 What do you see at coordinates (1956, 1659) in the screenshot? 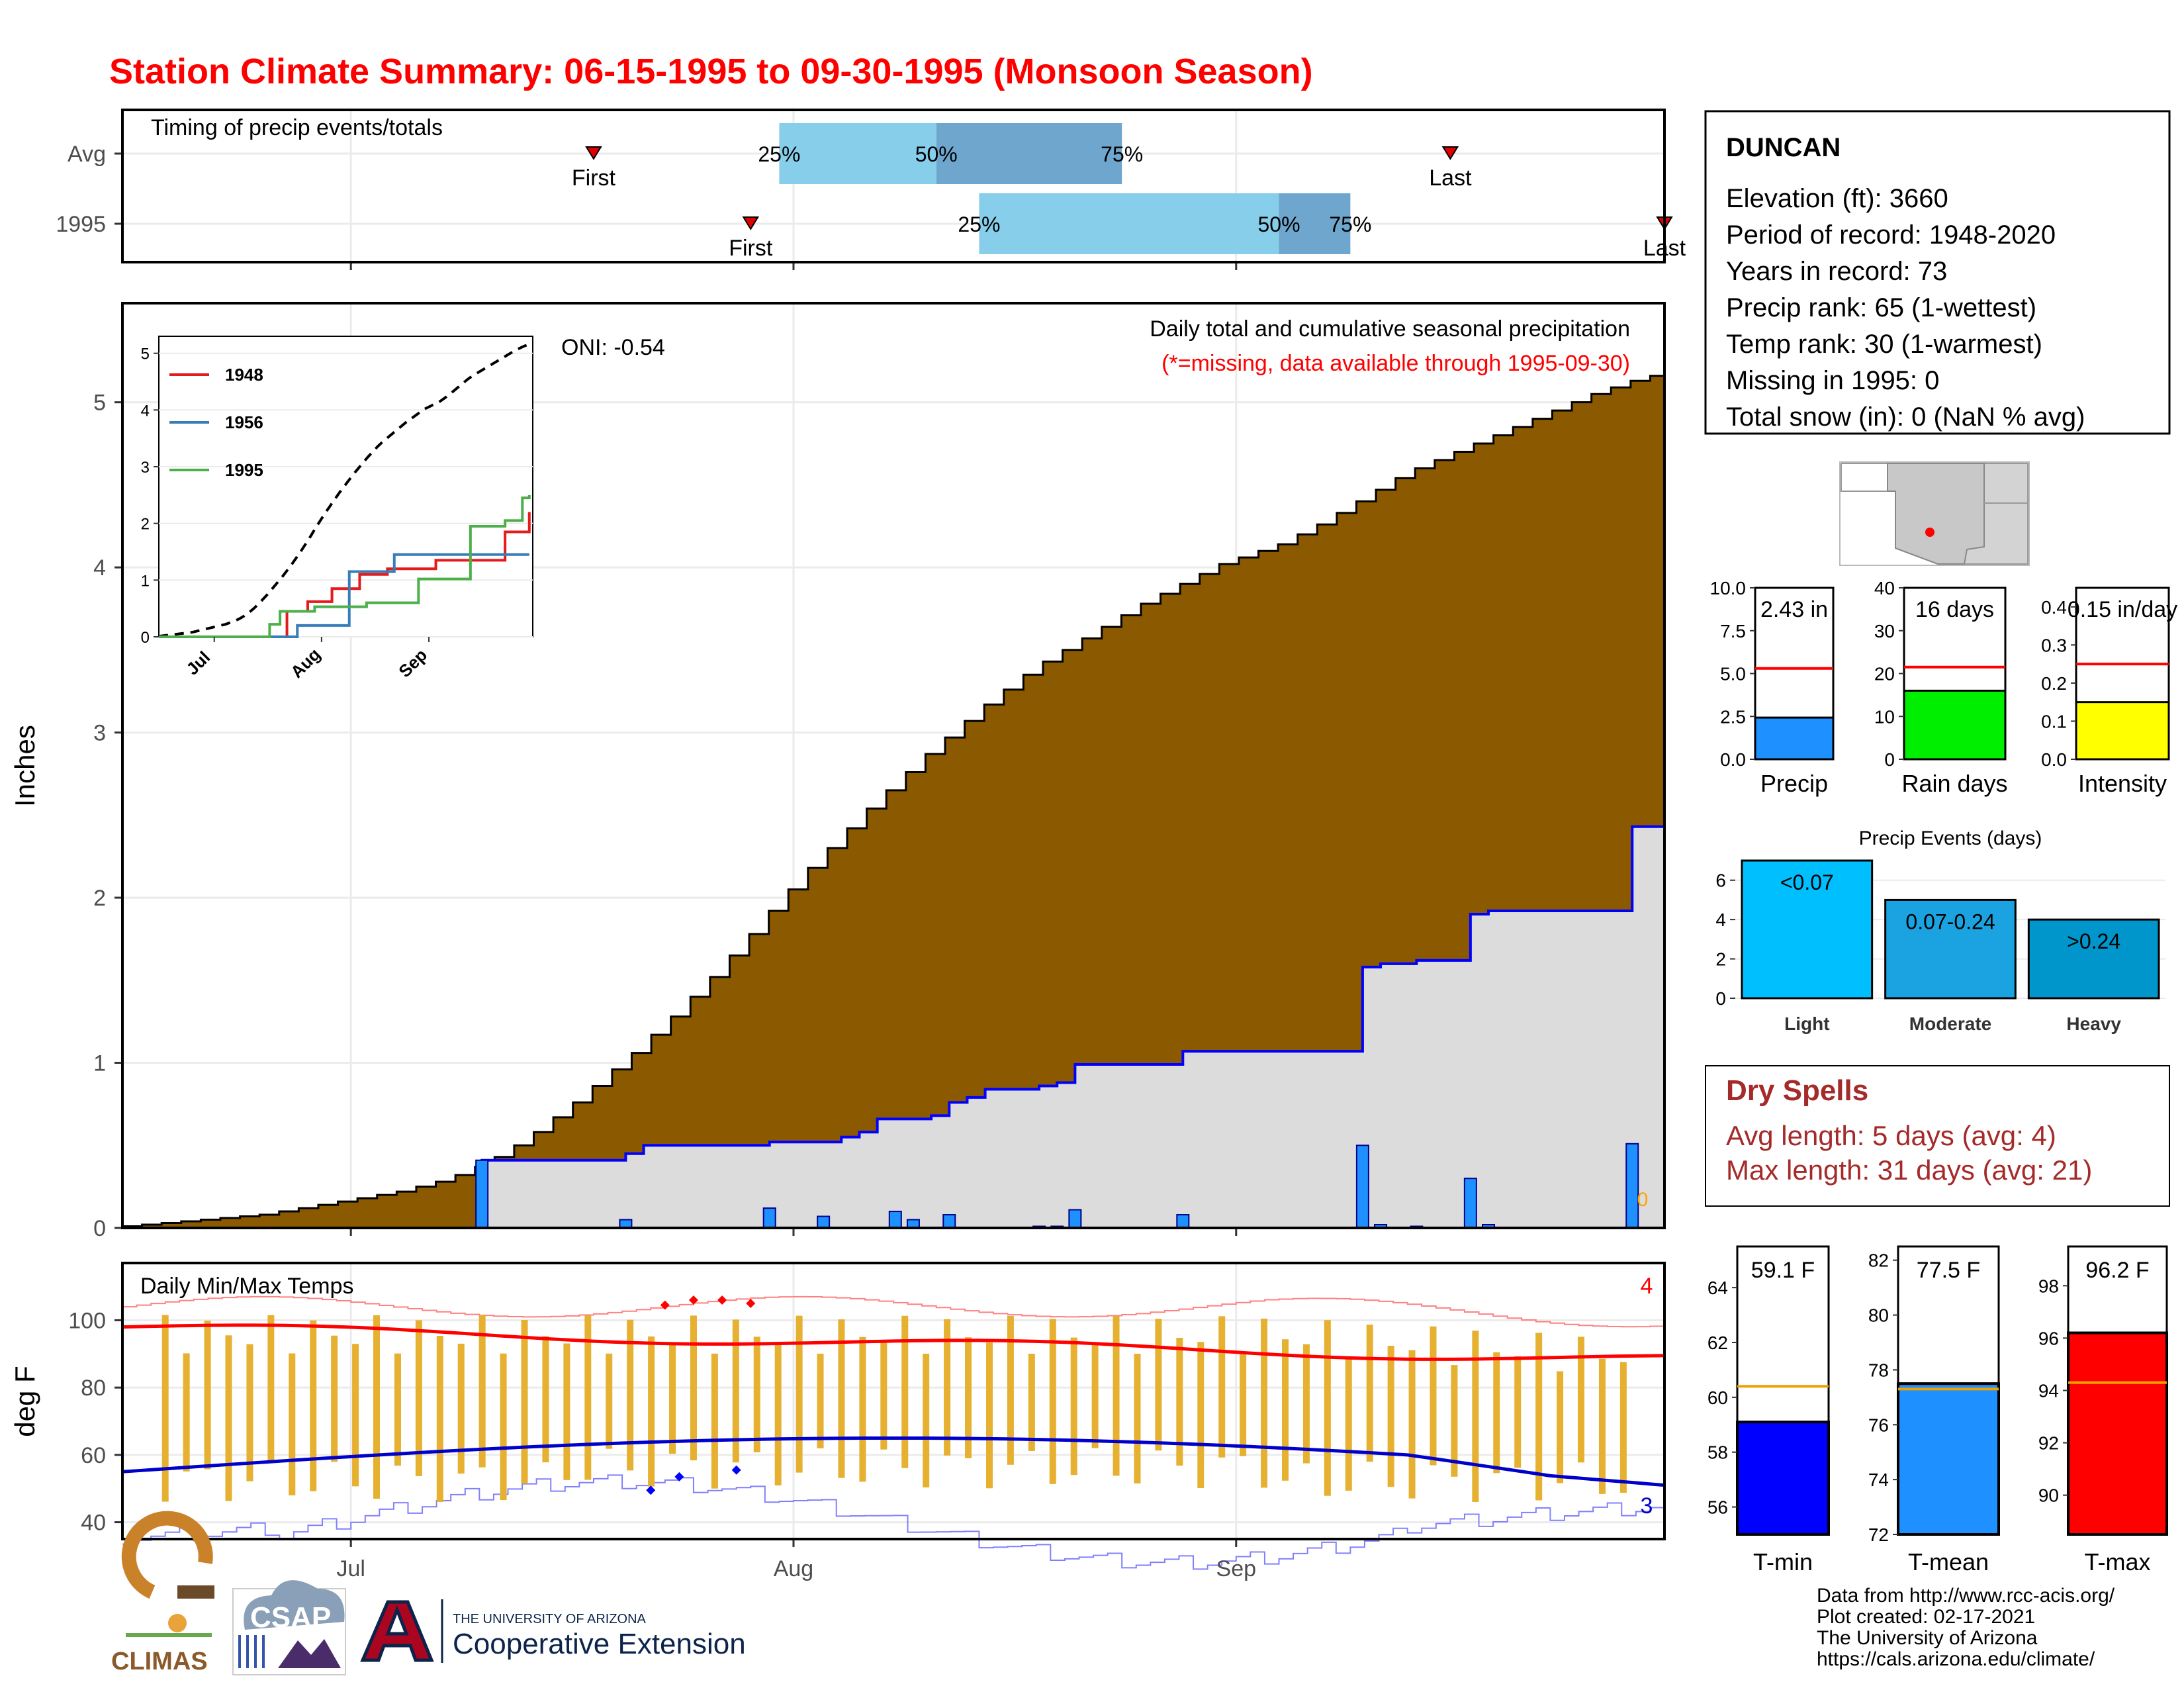
I see `footer-line-4: https://cals.arizona.edu/climate/` at bounding box center [1956, 1659].